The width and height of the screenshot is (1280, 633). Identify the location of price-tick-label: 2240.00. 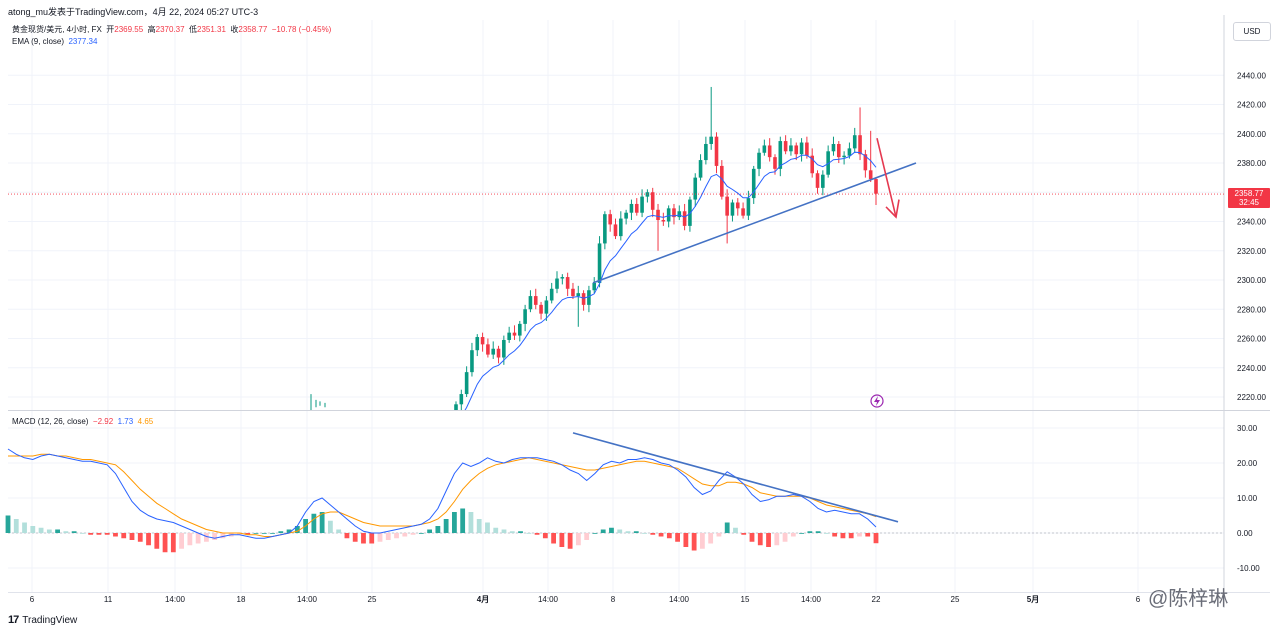
(1251, 368).